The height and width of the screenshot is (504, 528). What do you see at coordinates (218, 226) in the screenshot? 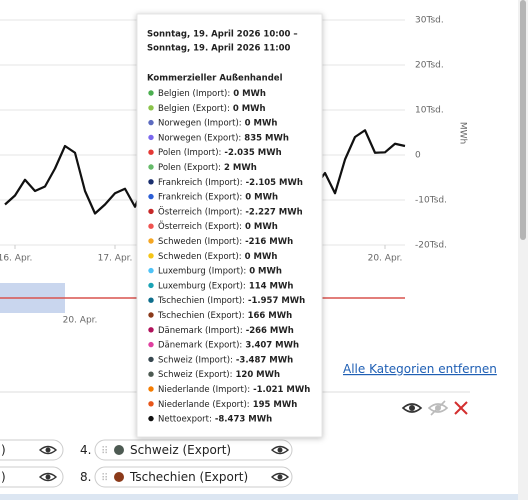
I see `tooltip-item: Österreich (Export): 0 MWh` at bounding box center [218, 226].